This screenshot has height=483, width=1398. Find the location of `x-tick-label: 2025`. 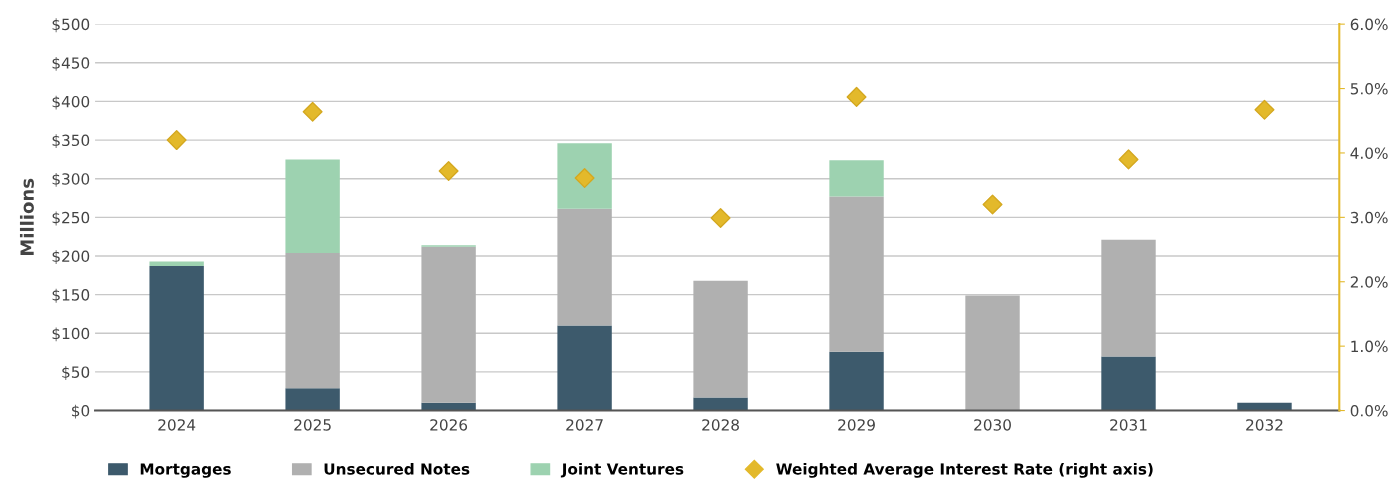

x-tick-label: 2025 is located at coordinates (312, 425).